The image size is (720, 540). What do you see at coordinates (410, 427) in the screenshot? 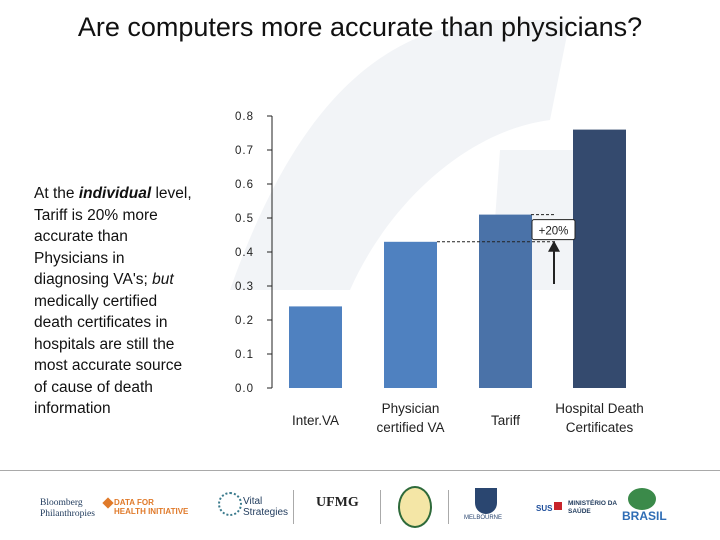
I see `x-category-label: certified VA` at bounding box center [410, 427].